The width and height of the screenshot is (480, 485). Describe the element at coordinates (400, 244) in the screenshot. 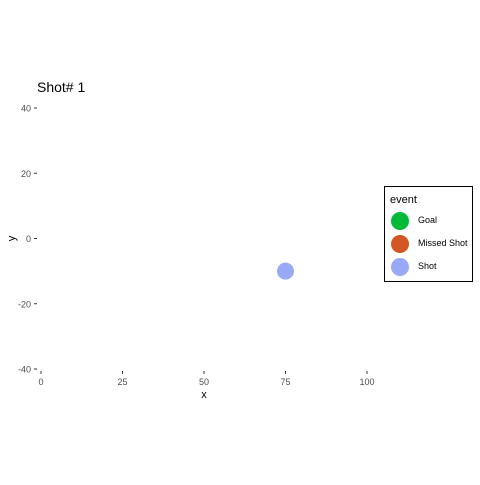

I see `legend-missed-shot-swatch` at that location.